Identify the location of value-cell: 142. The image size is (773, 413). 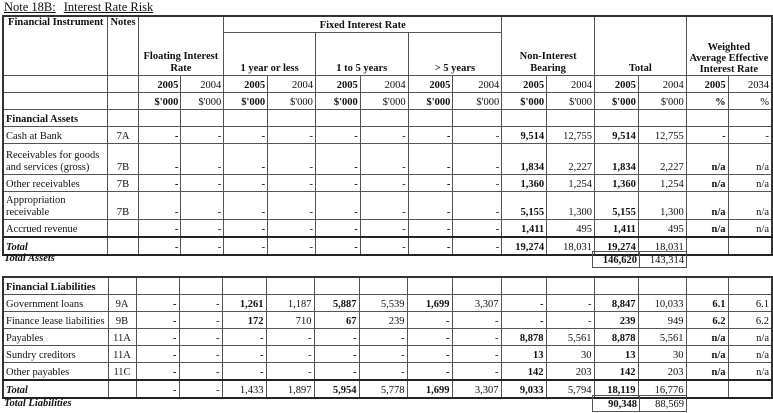
(616, 371).